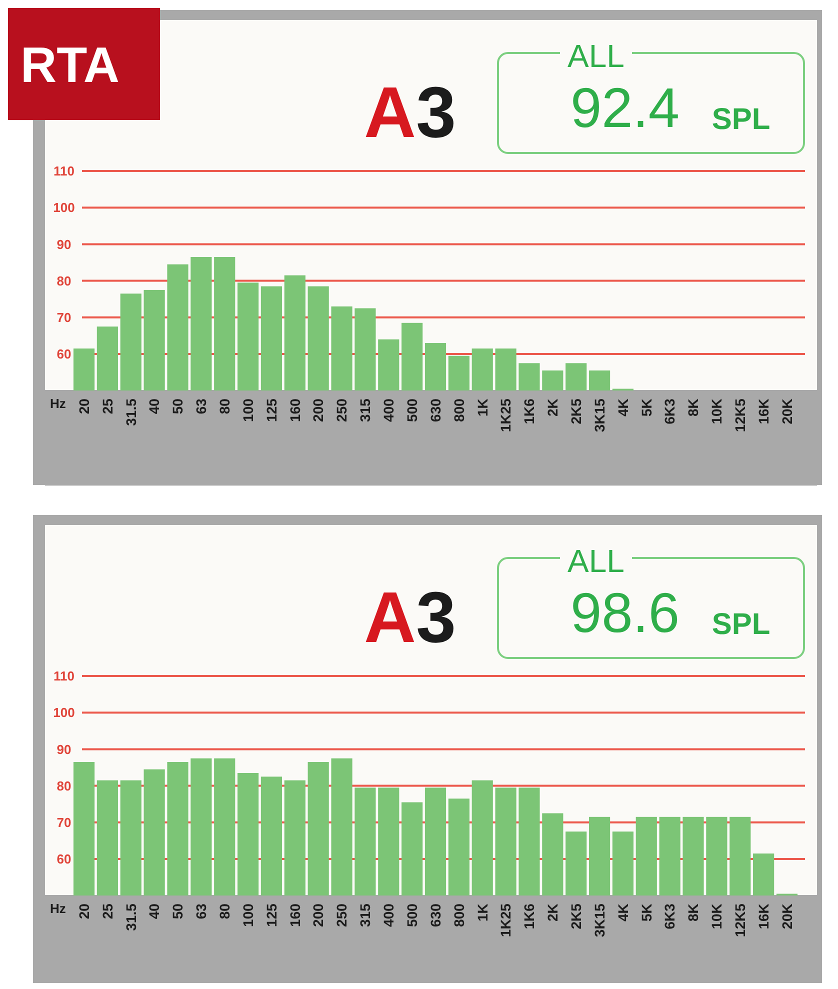 Image resolution: width=838 pixels, height=989 pixels. Describe the element at coordinates (625, 107) in the screenshot. I see `text: 92.4` at that location.